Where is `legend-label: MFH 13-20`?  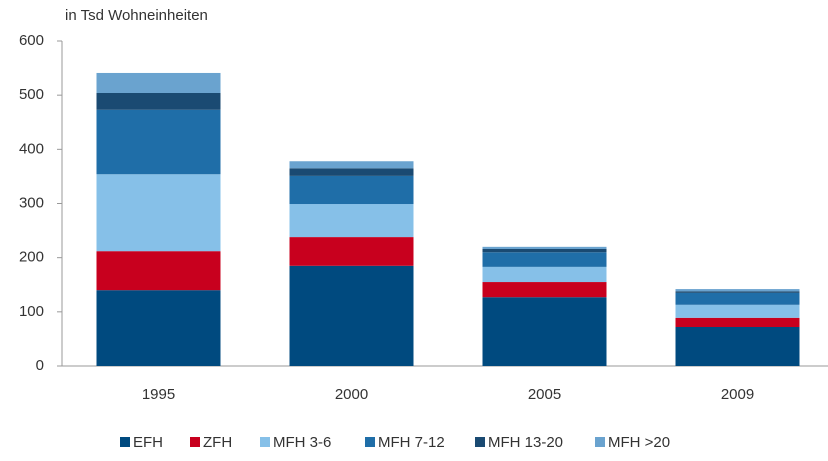 legend-label: MFH 13-20 is located at coordinates (525, 442).